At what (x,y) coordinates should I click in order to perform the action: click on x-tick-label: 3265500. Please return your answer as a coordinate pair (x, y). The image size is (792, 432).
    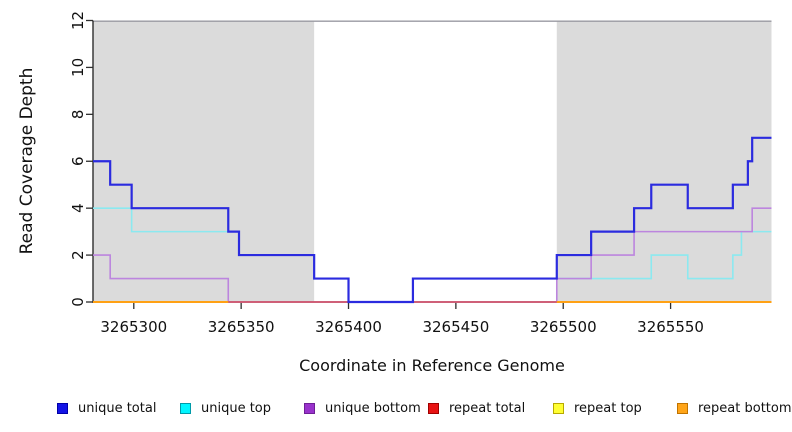
    Looking at the image, I should click on (563, 327).